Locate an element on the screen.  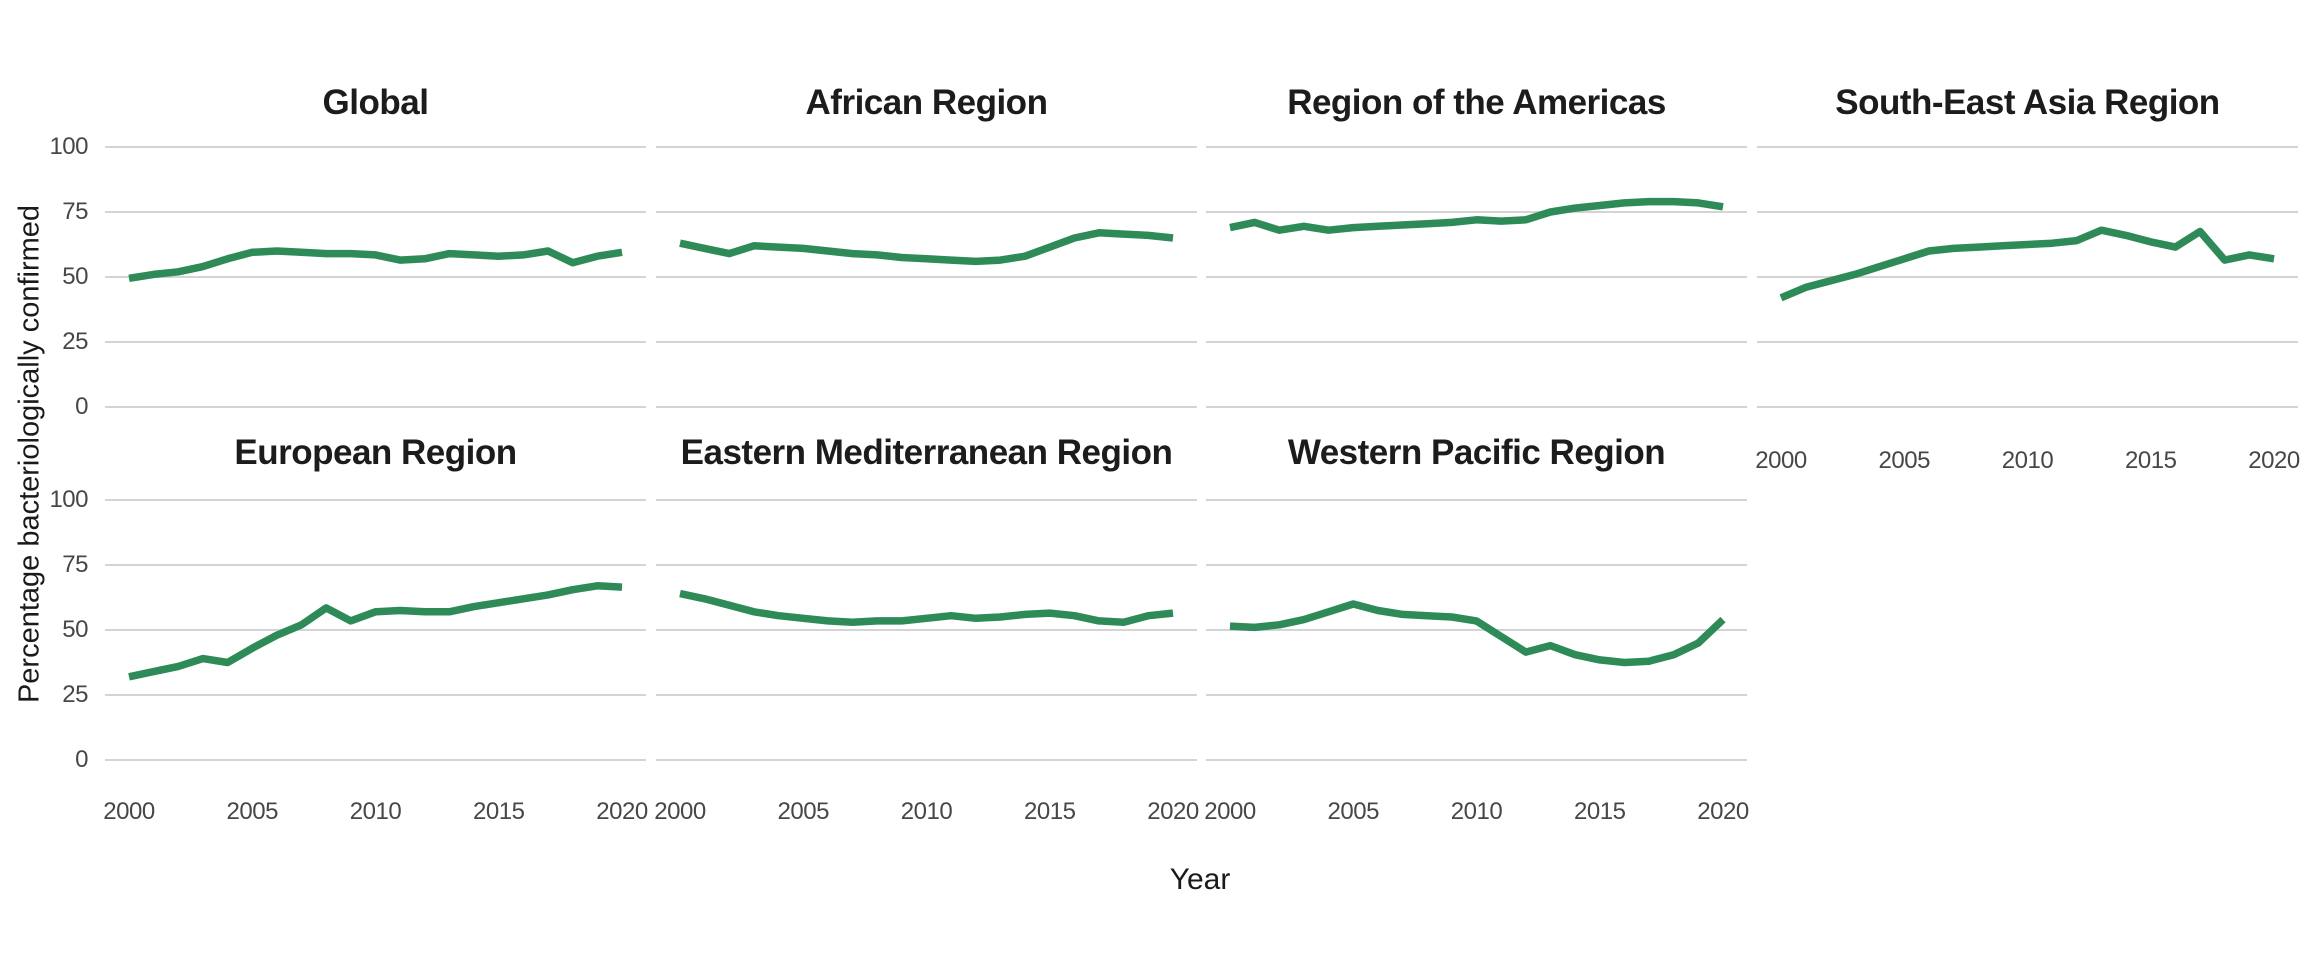
facet-title: Eastern Mediterranean Region is located at coordinates (926, 452).